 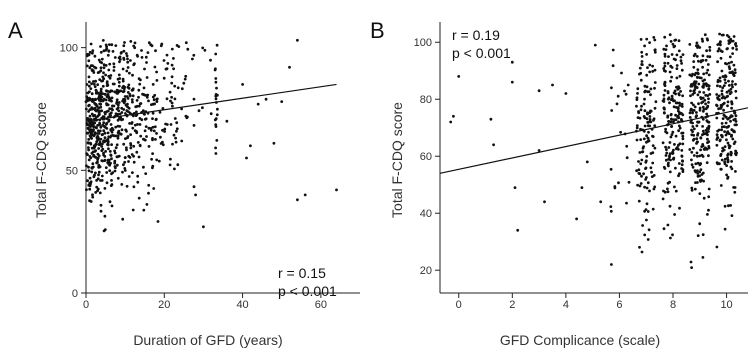 What do you see at coordinates (397, 160) in the screenshot?
I see `y-axis-label: Total F-CDQ score` at bounding box center [397, 160].